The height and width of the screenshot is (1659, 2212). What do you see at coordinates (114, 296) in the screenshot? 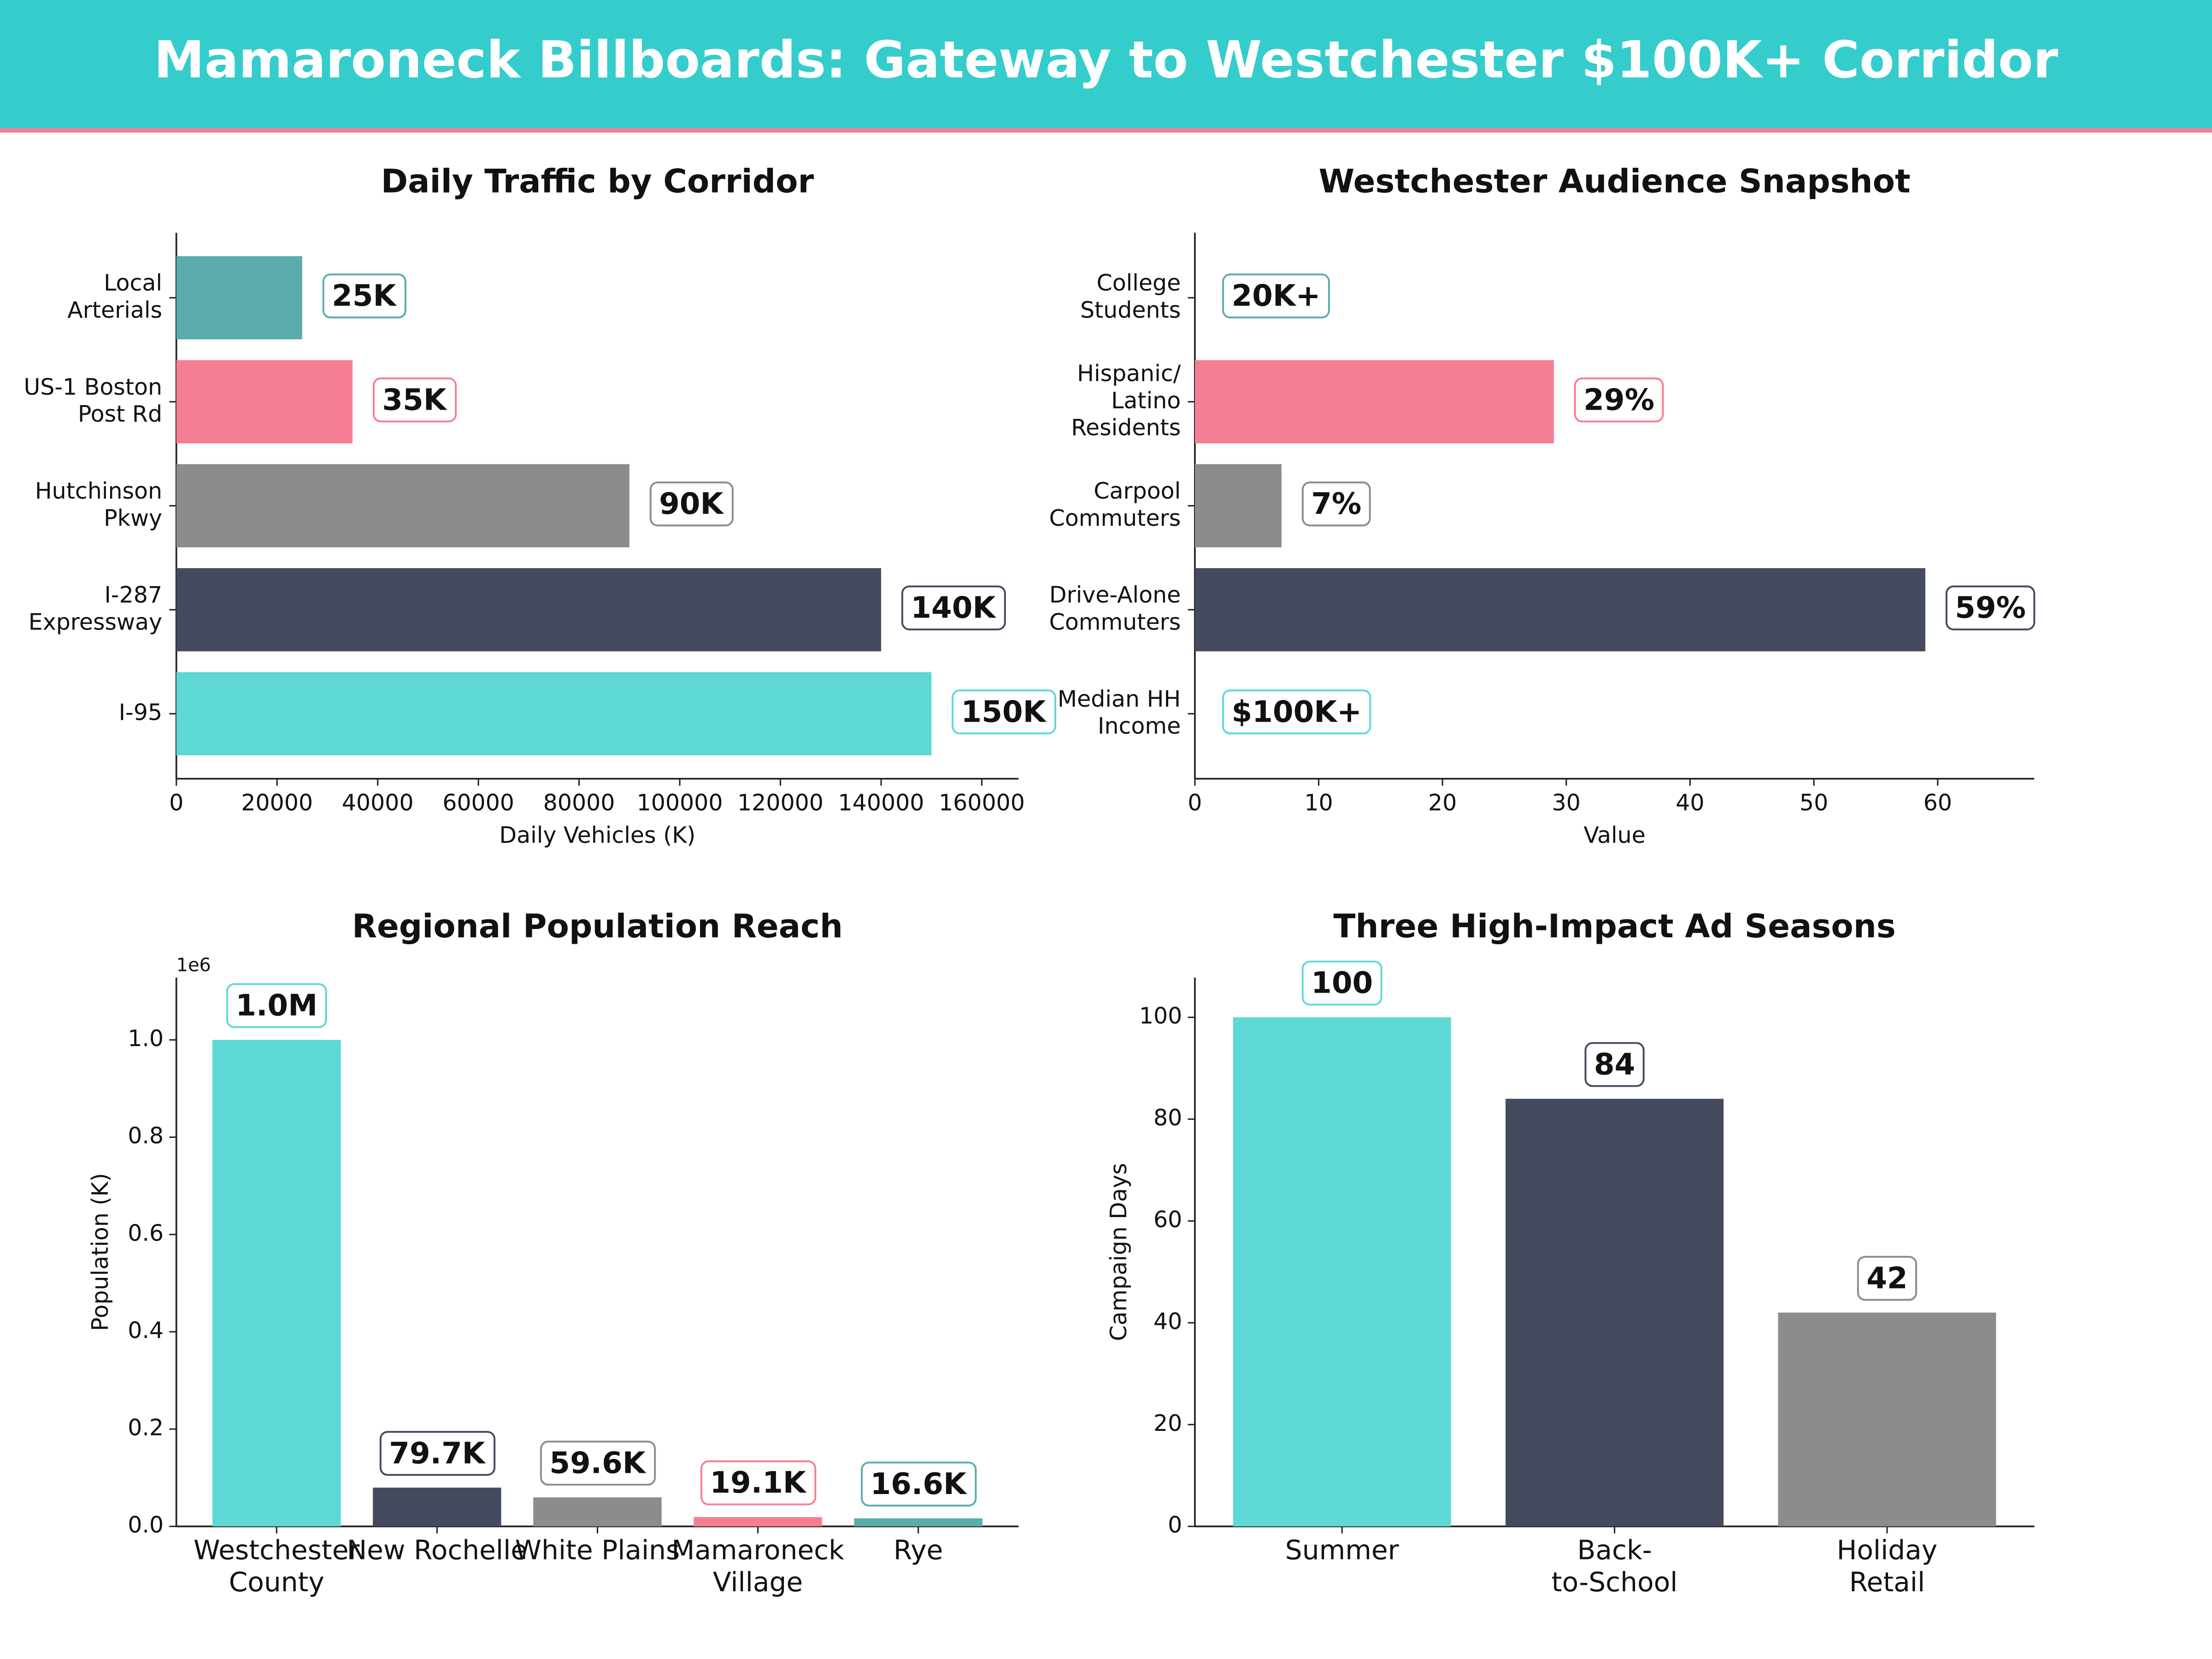
I see `y-tick-label: Local Arterials` at bounding box center [114, 296].